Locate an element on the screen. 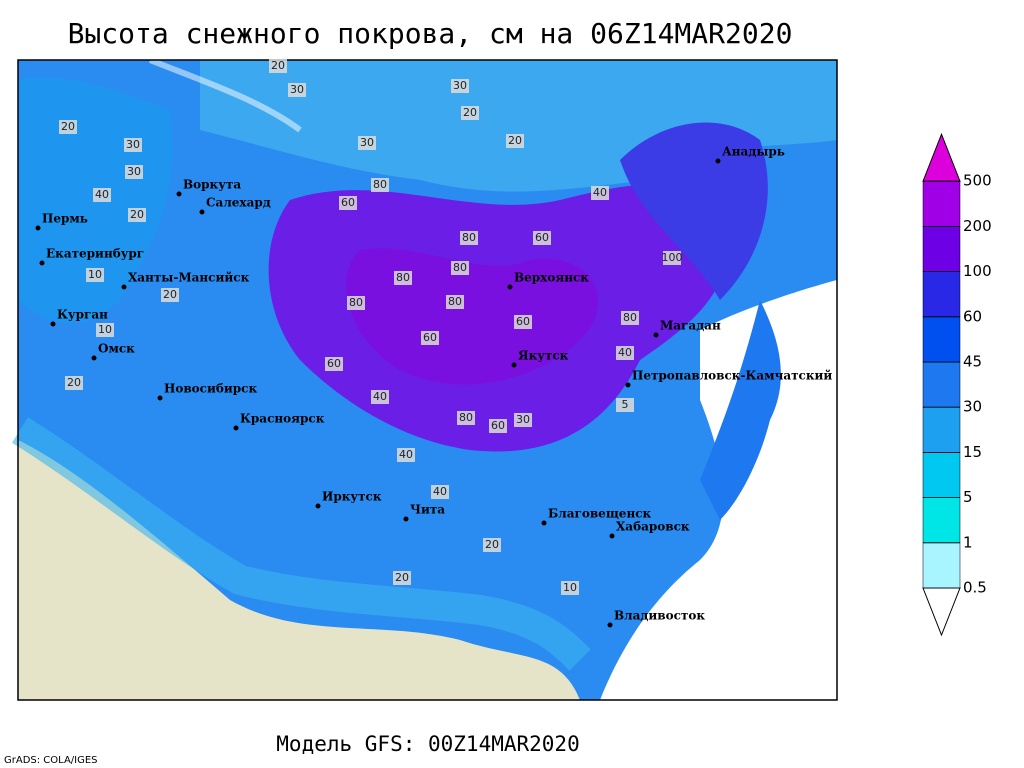 The height and width of the screenshot is (768, 1024). city-label: Благовещенск is located at coordinates (600, 514).